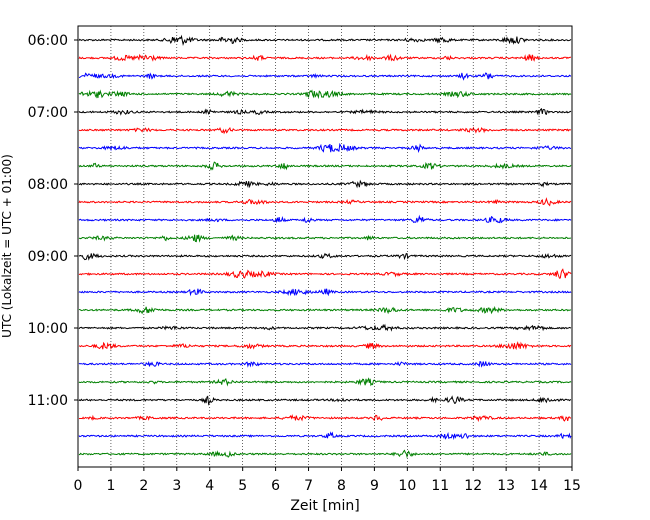 The image size is (650, 520). I want to click on x-tick-label: 13, so click(506, 486).